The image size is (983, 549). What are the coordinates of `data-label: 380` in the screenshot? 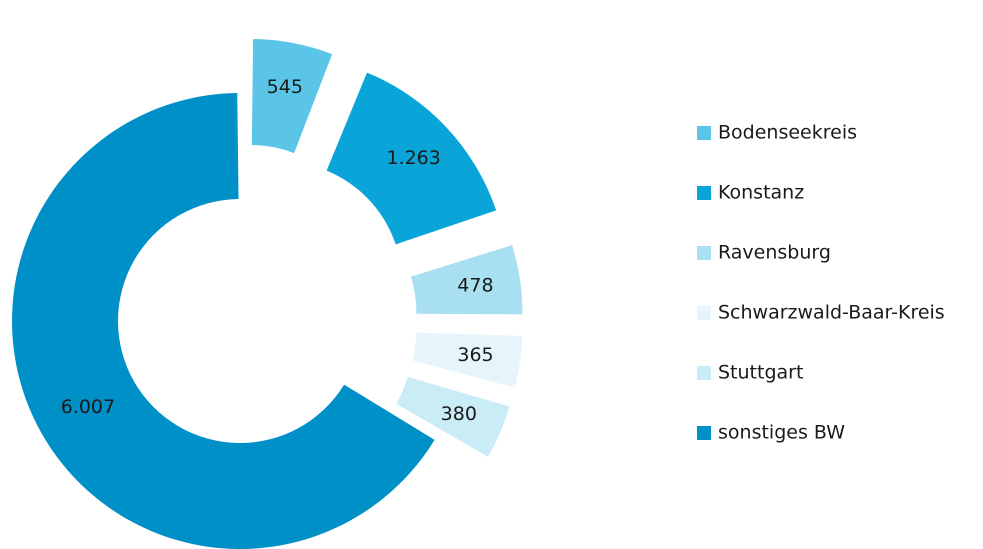 It's located at (459, 414).